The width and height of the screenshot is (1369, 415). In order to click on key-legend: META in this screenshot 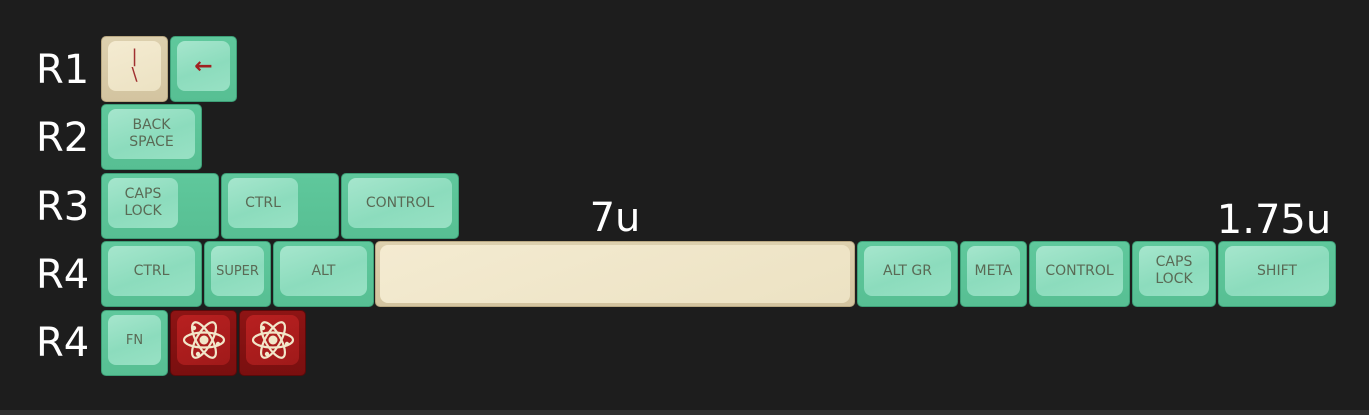, I will do `click(993, 271)`.